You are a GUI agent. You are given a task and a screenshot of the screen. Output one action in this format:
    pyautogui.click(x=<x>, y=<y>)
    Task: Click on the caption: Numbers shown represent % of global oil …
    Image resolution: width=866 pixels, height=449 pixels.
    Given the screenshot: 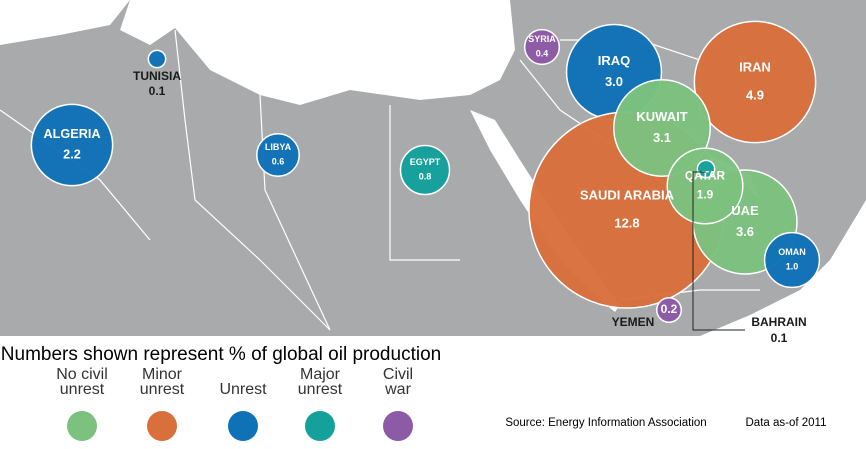 What is the action you would take?
    pyautogui.click(x=221, y=354)
    